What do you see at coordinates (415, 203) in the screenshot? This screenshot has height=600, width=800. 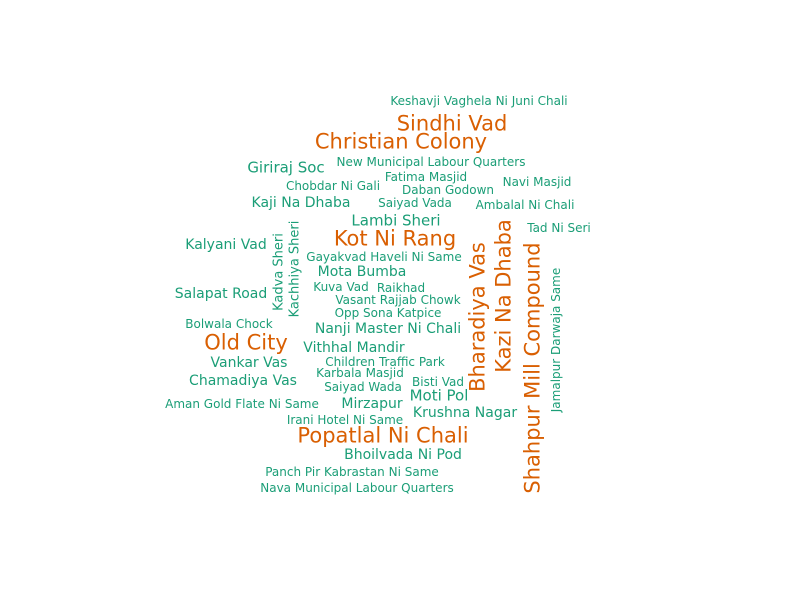 I see `cloud-word: Saiyad Vada` at bounding box center [415, 203].